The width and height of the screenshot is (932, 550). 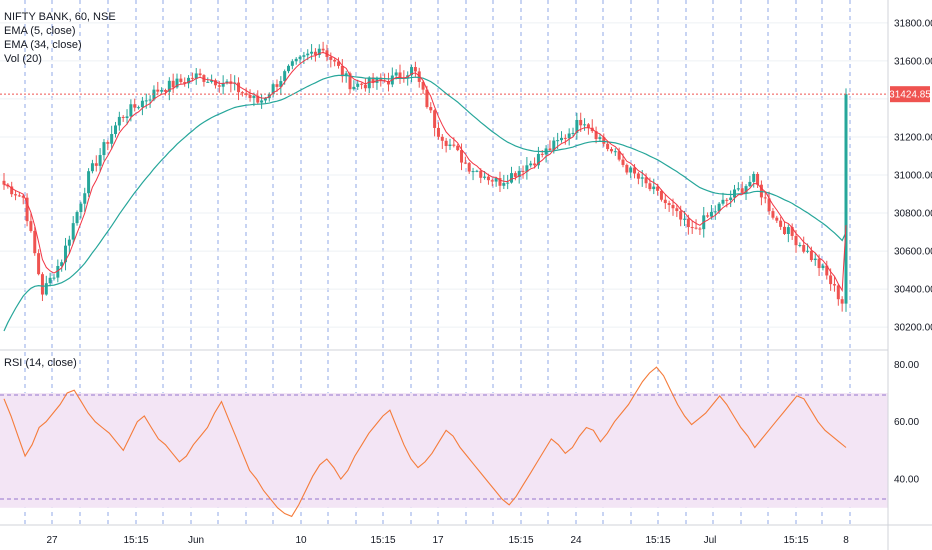 What do you see at coordinates (23, 59) in the screenshot?
I see `vol-legend: Vol (20)` at bounding box center [23, 59].